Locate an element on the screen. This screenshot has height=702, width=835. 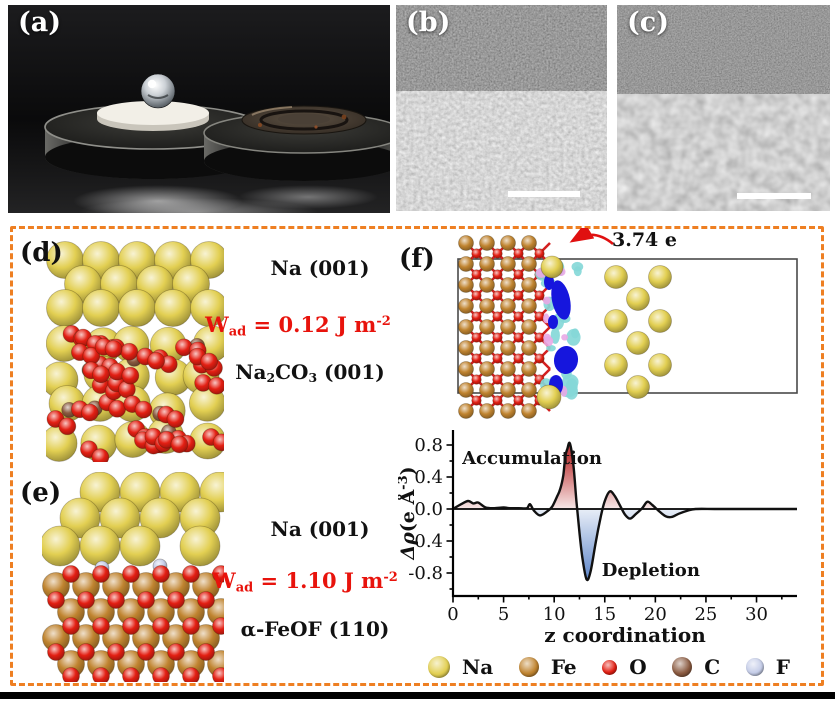
x-tick-label: 10 is located at coordinates (554, 614).